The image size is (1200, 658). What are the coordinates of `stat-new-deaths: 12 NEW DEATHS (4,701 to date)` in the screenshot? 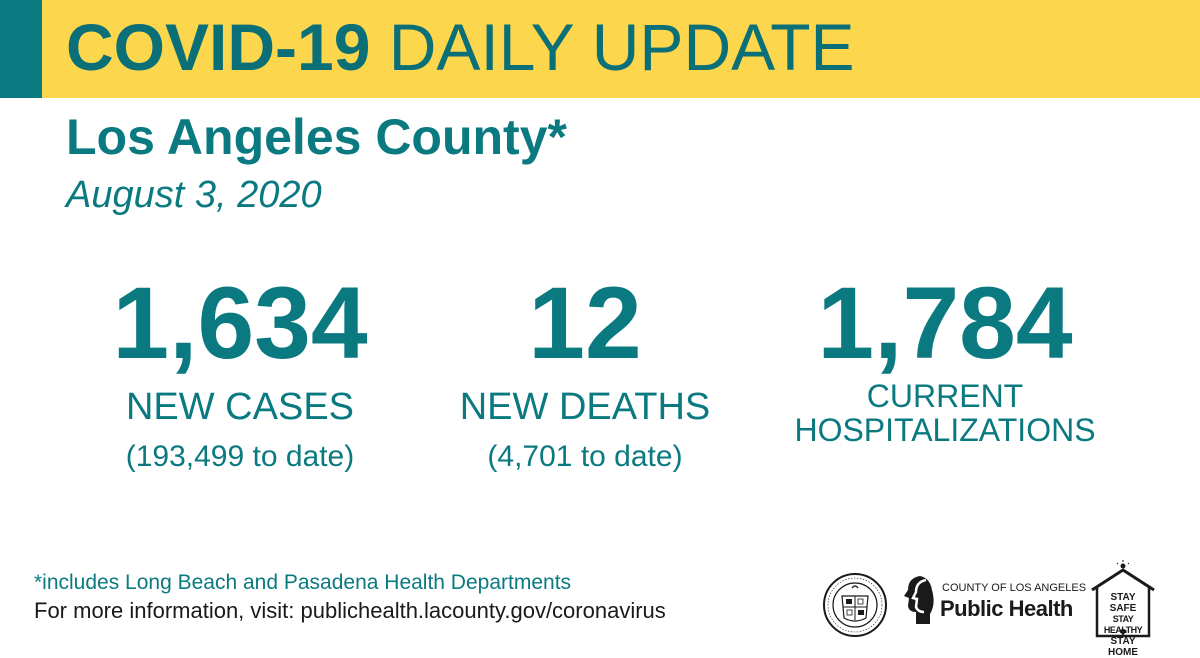 It's located at (585, 372).